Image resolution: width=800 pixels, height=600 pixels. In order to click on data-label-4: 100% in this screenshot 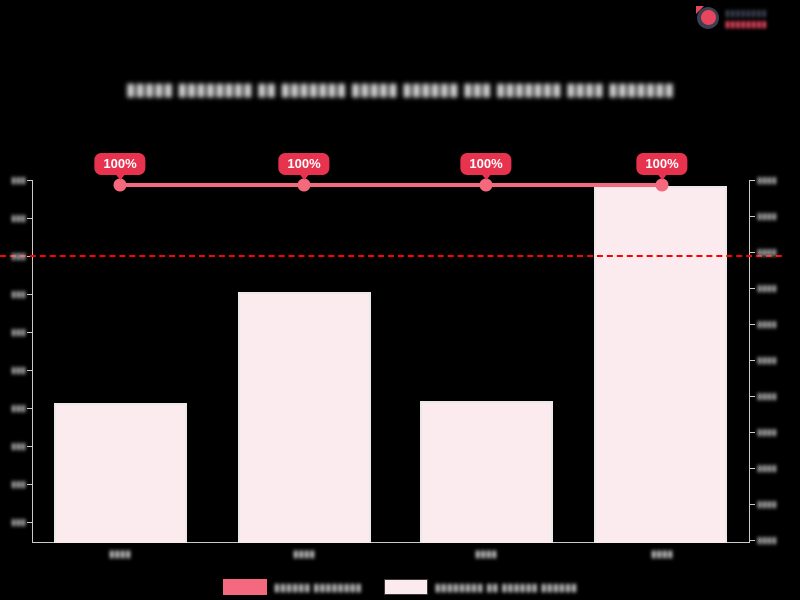, I will do `click(662, 166)`.